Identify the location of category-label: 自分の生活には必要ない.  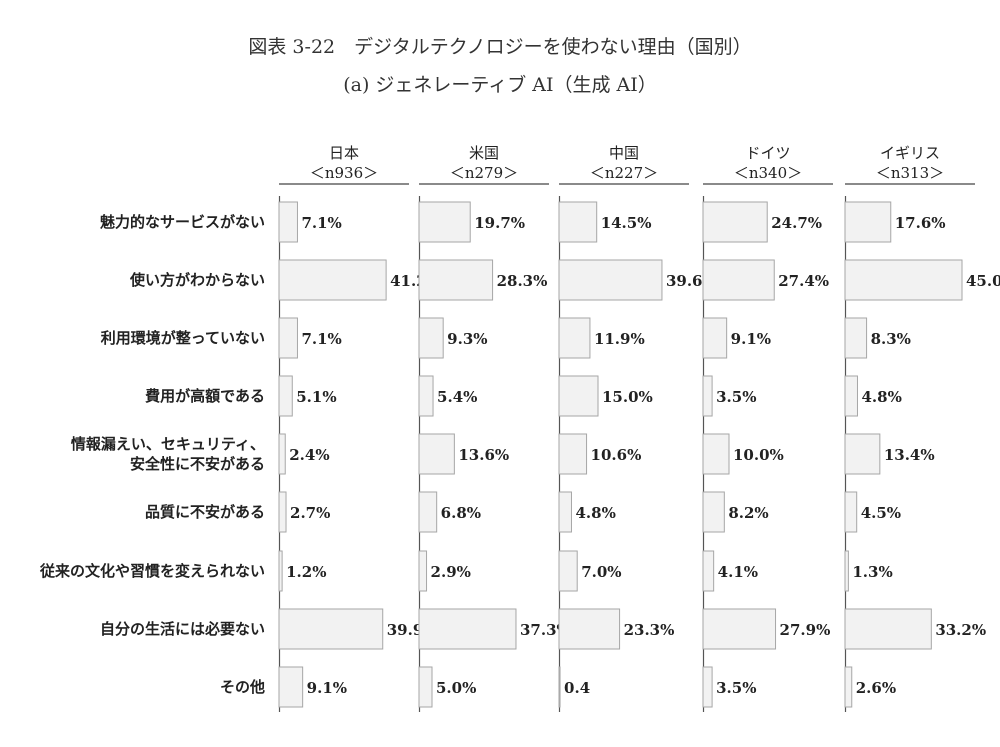
(182, 629).